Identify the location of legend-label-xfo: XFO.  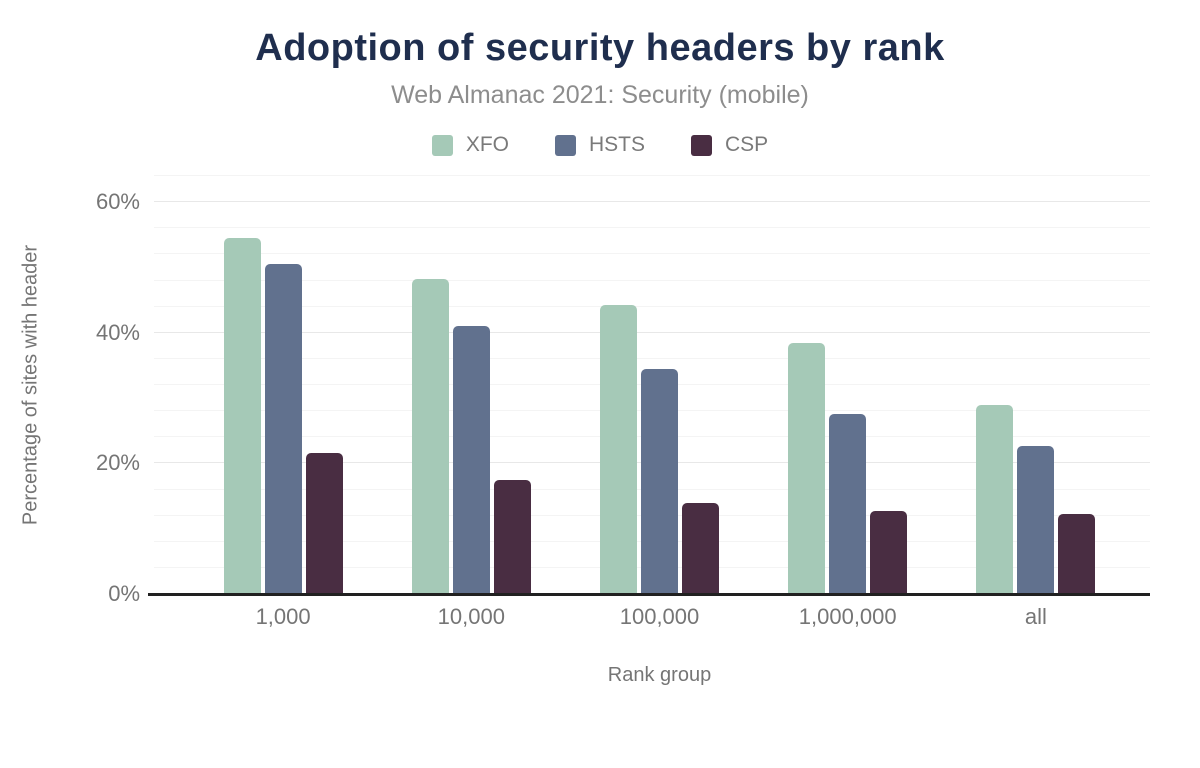
(487, 144).